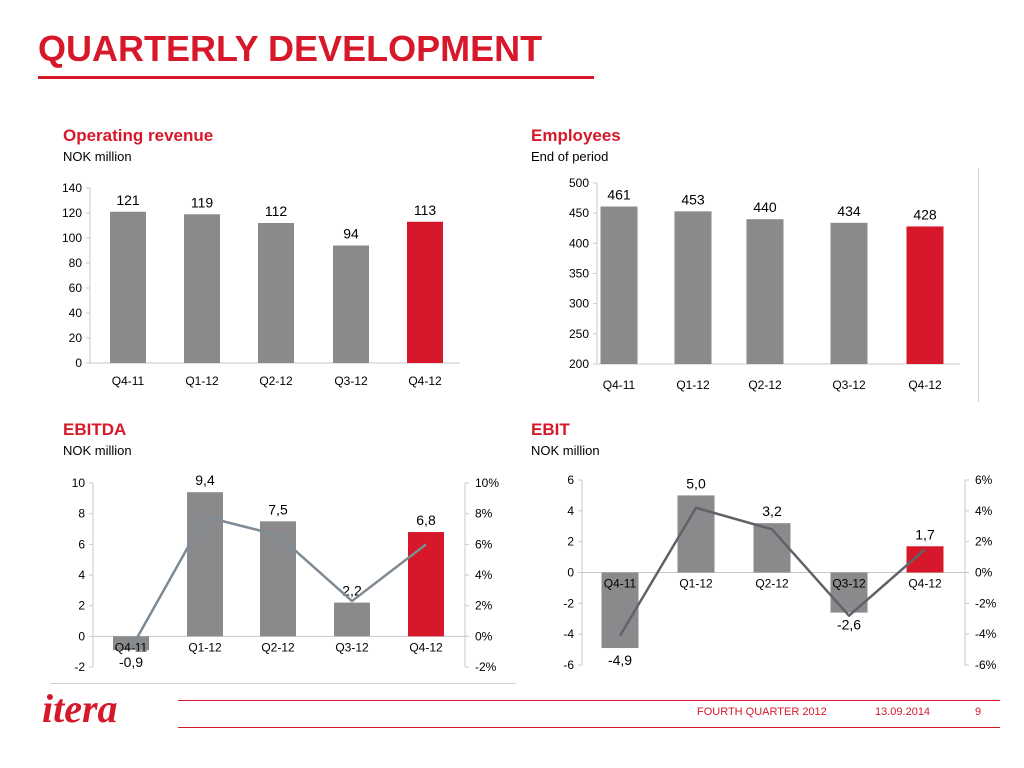  Describe the element at coordinates (76, 313) in the screenshot. I see `revenue-y-tick-label: 40` at that location.